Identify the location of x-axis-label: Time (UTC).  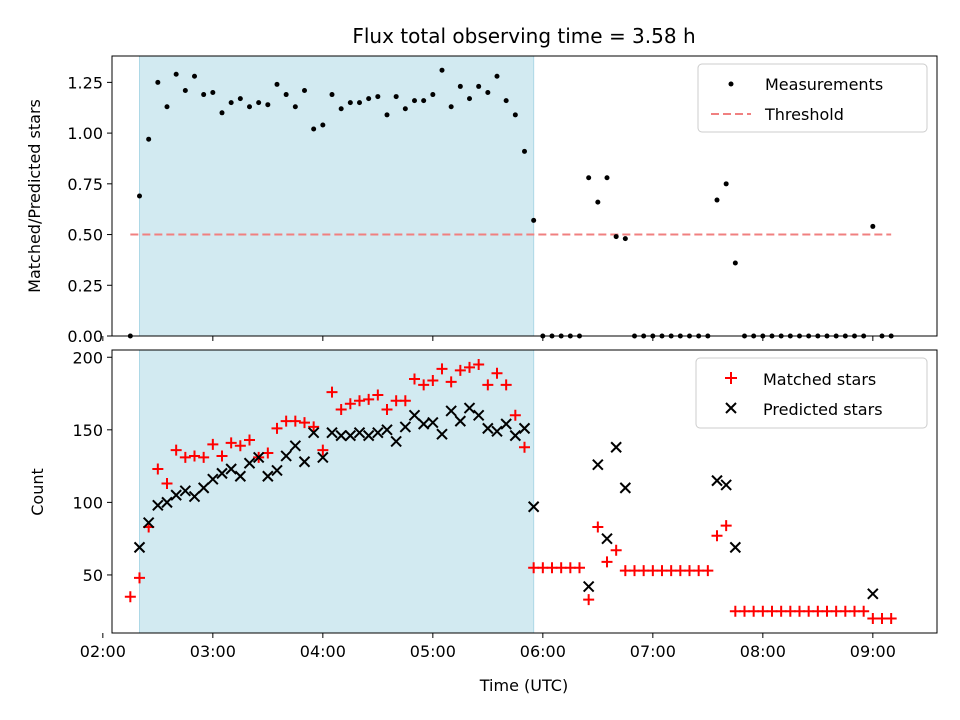
(523, 685).